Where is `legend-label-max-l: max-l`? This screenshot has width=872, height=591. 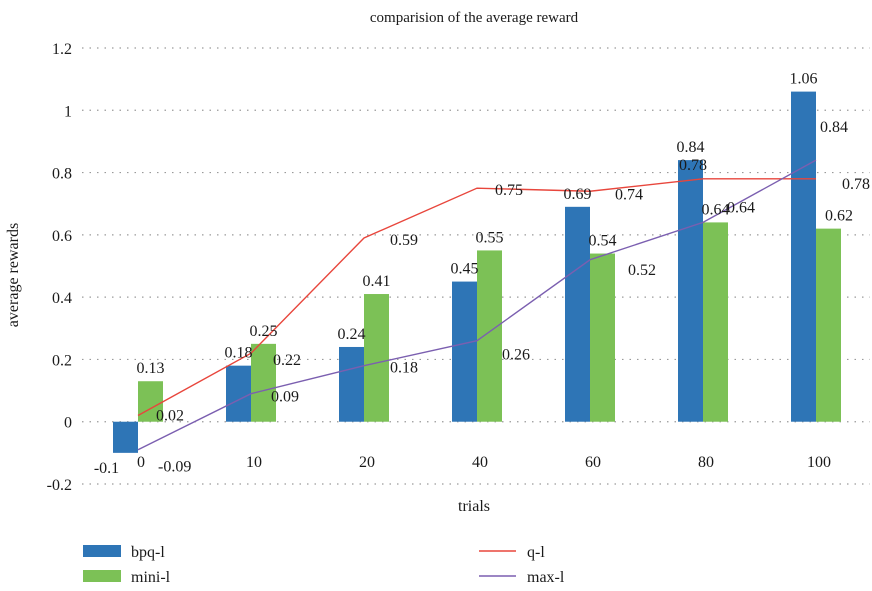
legend-label-max-l: max-l is located at coordinates (546, 577).